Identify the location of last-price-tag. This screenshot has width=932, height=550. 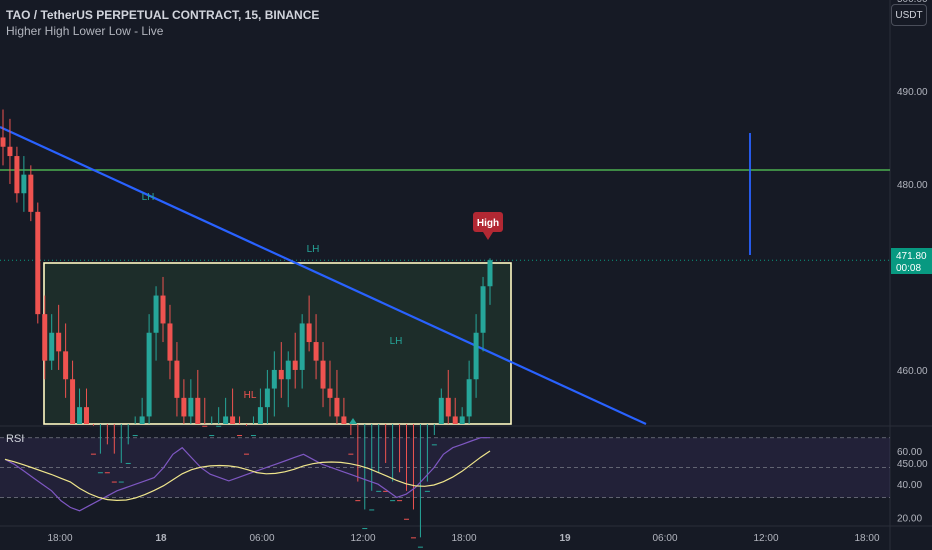
(911, 261).